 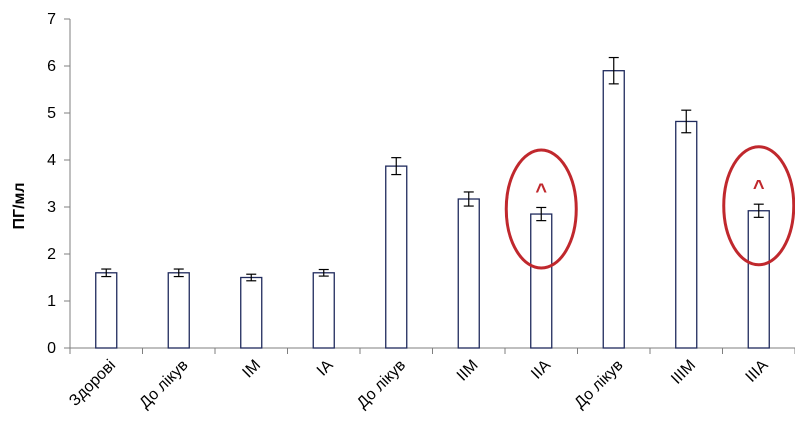 What do you see at coordinates (19, 205) in the screenshot?
I see `y-axis-label: ПГ/мл` at bounding box center [19, 205].